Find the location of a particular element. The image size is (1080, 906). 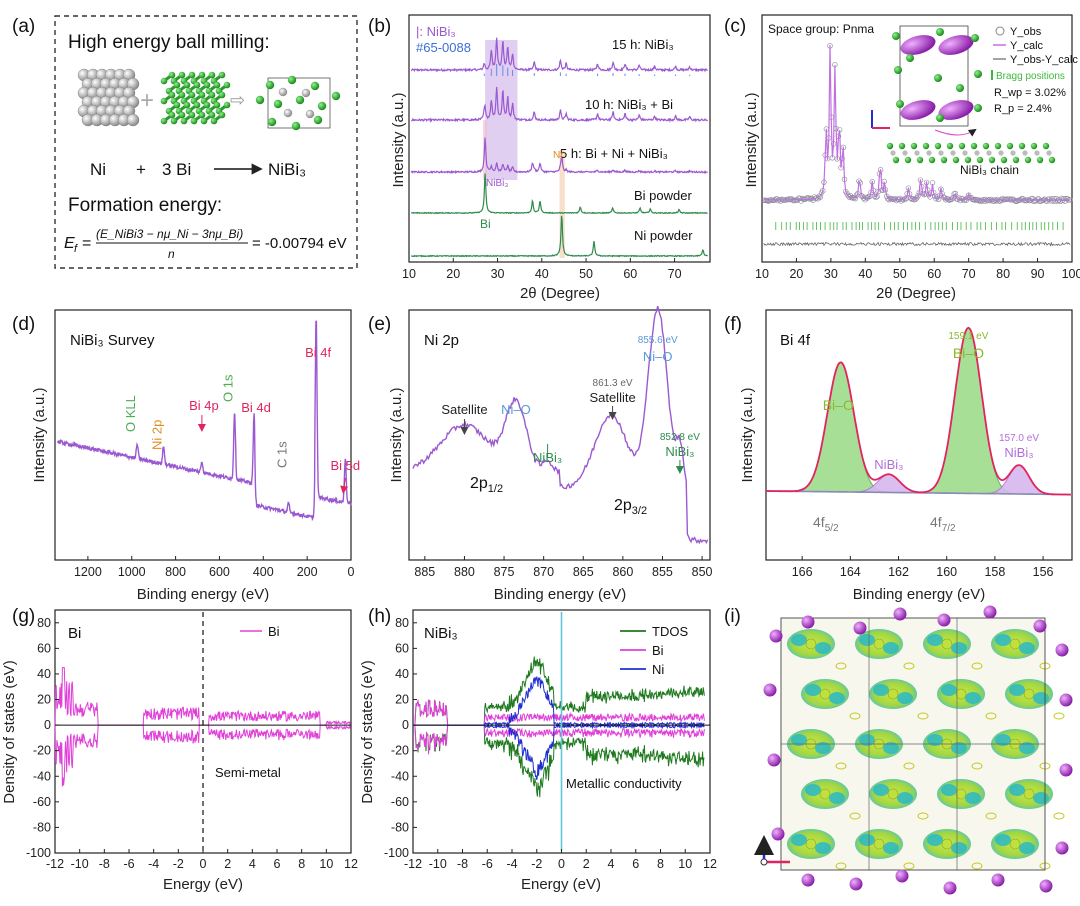

y-tick-label: 80 is located at coordinates (402, 623).